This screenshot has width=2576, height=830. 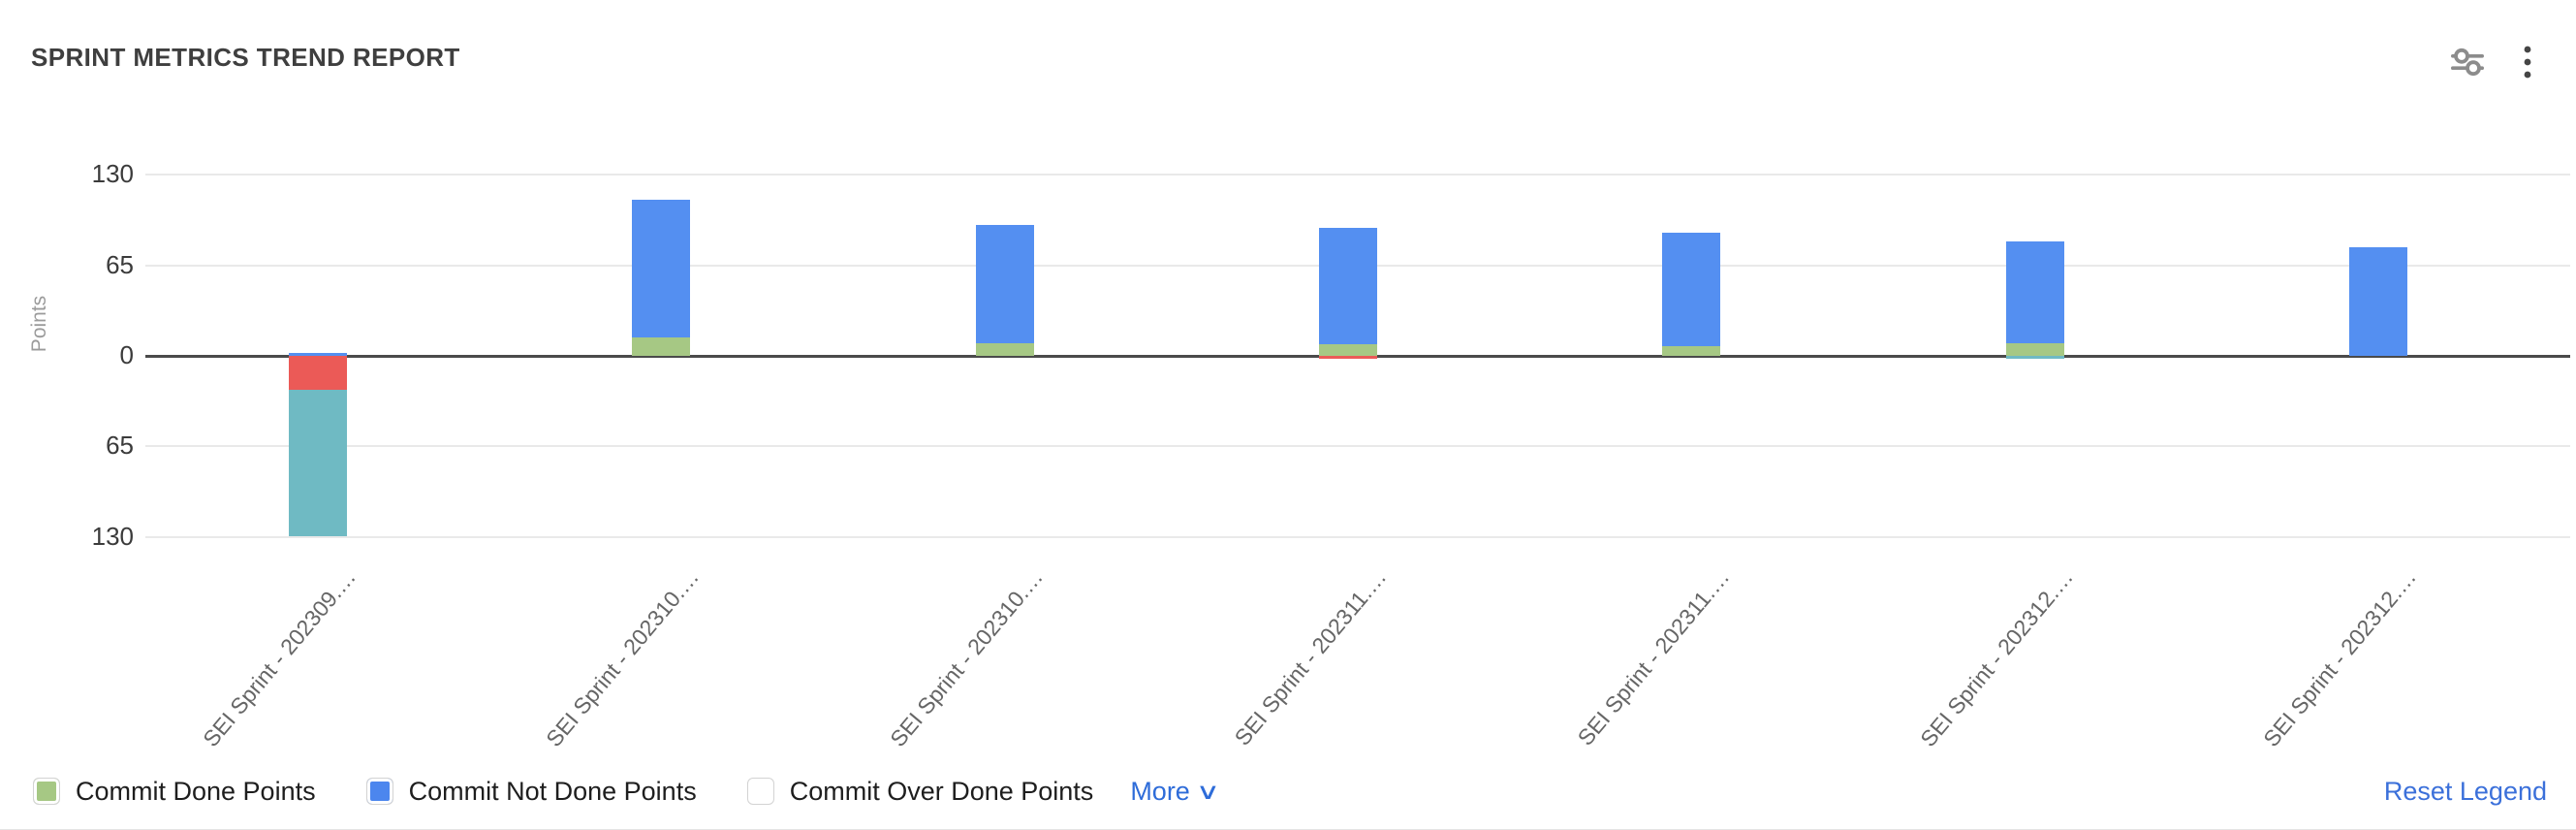 I want to click on kebab-menu-icon, so click(x=2527, y=62).